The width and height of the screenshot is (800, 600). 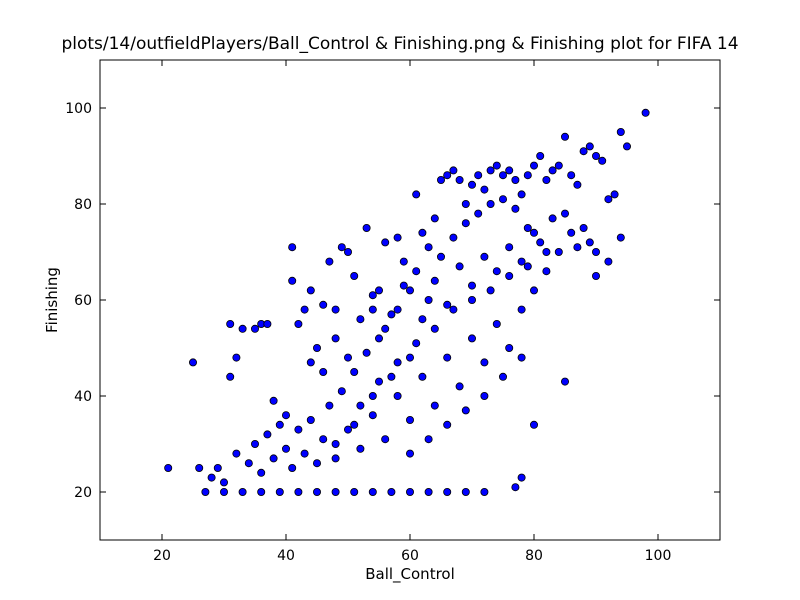 I want to click on y-tick-label: 100, so click(x=78, y=109).